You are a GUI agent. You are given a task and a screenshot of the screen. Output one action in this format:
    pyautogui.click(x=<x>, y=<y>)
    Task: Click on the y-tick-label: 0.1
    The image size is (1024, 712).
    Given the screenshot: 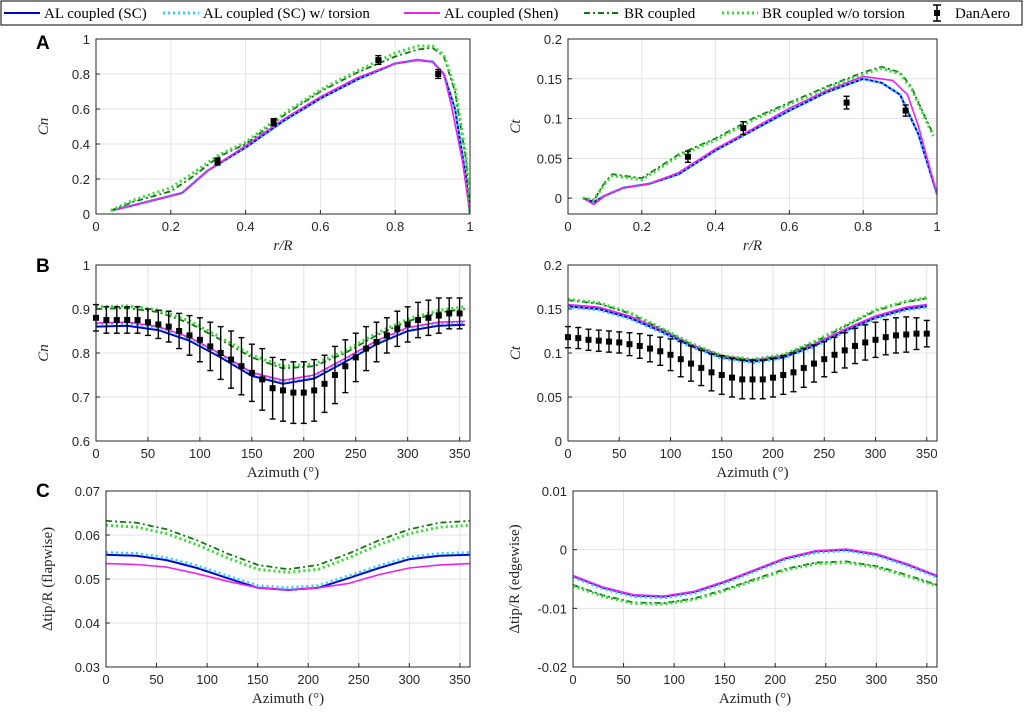 What is the action you would take?
    pyautogui.click(x=553, y=119)
    